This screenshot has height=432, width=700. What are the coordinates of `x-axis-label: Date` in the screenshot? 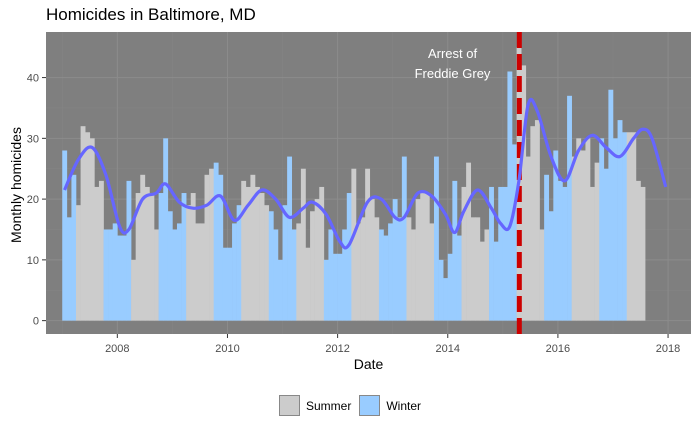 It's located at (368, 364).